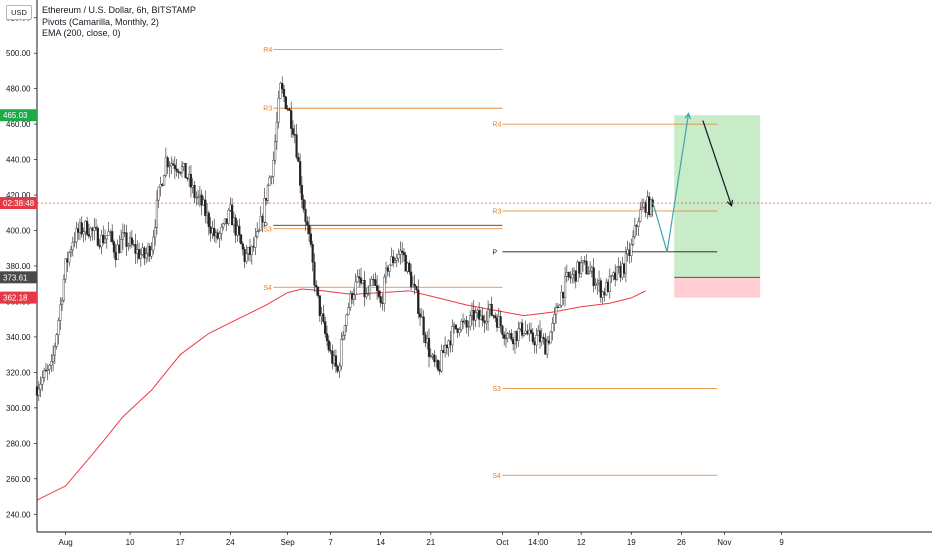 The image size is (932, 550). What do you see at coordinates (717, 196) in the screenshot?
I see `target-zone` at bounding box center [717, 196].